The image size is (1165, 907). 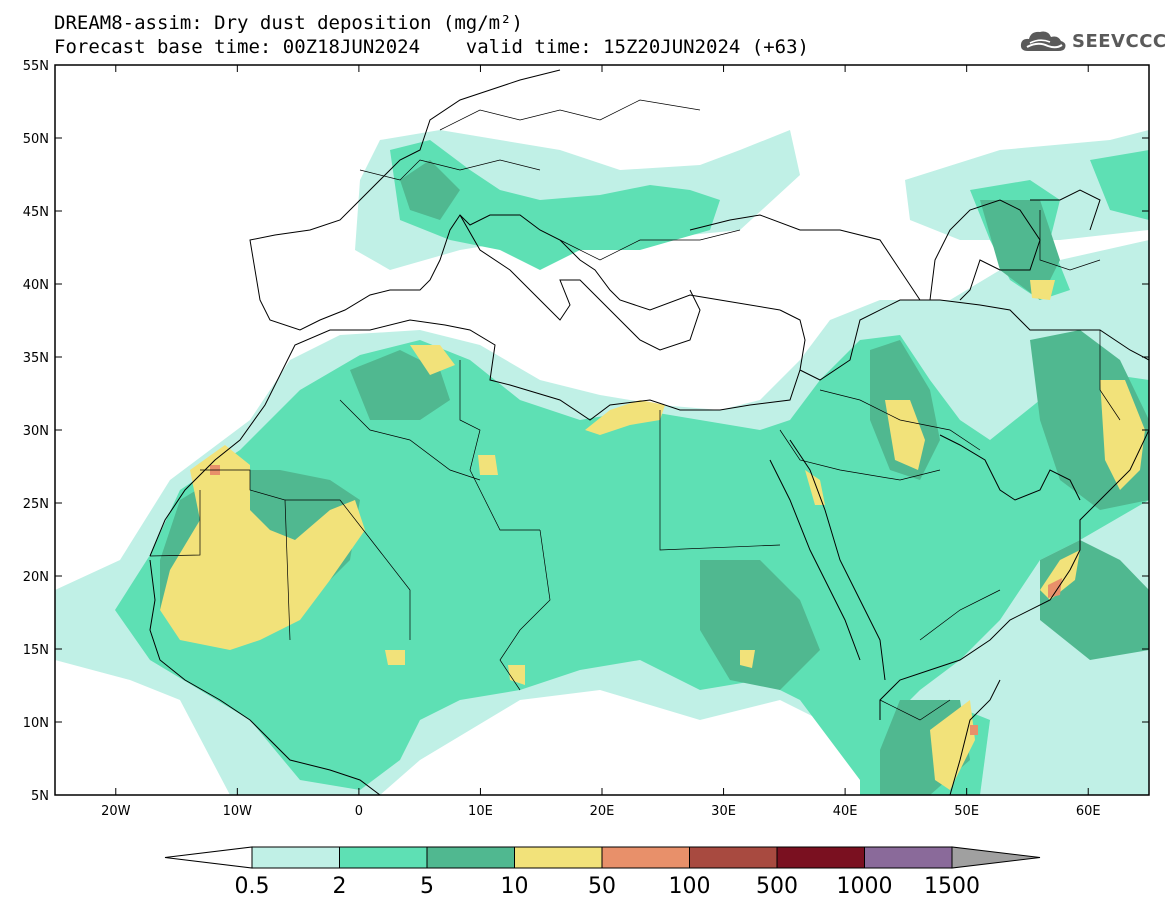 What do you see at coordinates (359, 811) in the screenshot?
I see `lon-tick-label: 0` at bounding box center [359, 811].